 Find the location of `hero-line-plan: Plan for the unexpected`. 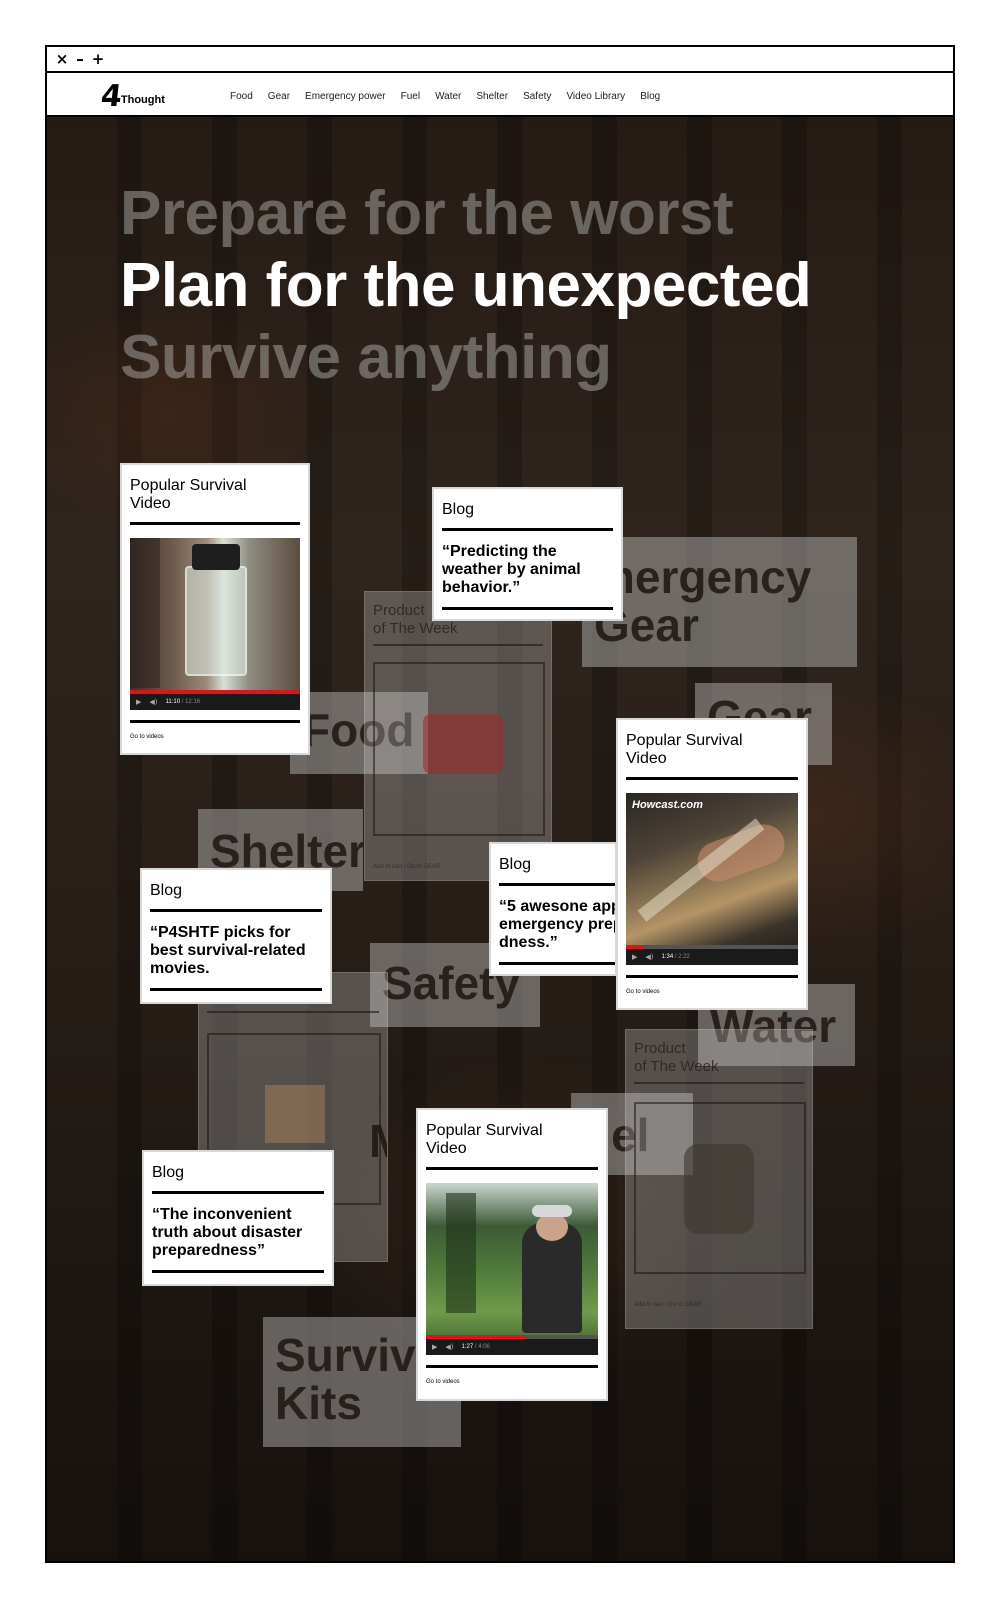

hero-line-plan: Plan for the unexpected is located at coordinates (466, 285).